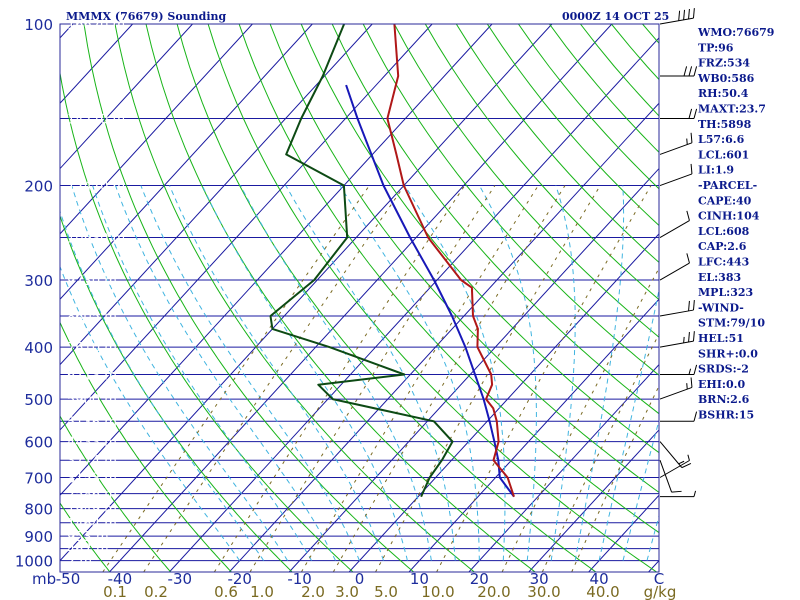 The width and height of the screenshot is (800, 600). I want to click on temperature-tick-label: C, so click(659, 579).